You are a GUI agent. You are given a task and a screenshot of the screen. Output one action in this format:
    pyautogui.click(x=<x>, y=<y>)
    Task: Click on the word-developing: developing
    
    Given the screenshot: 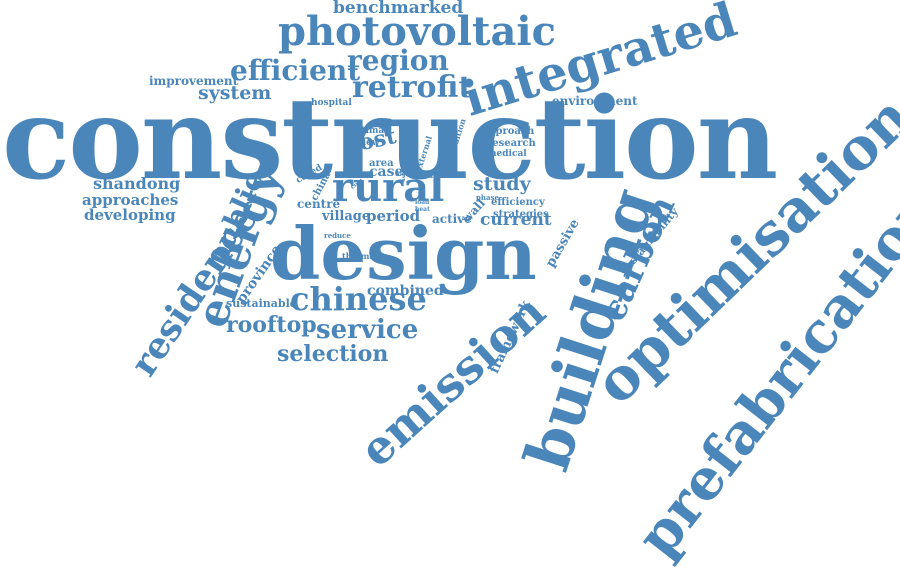 What is the action you would take?
    pyautogui.click(x=130, y=215)
    